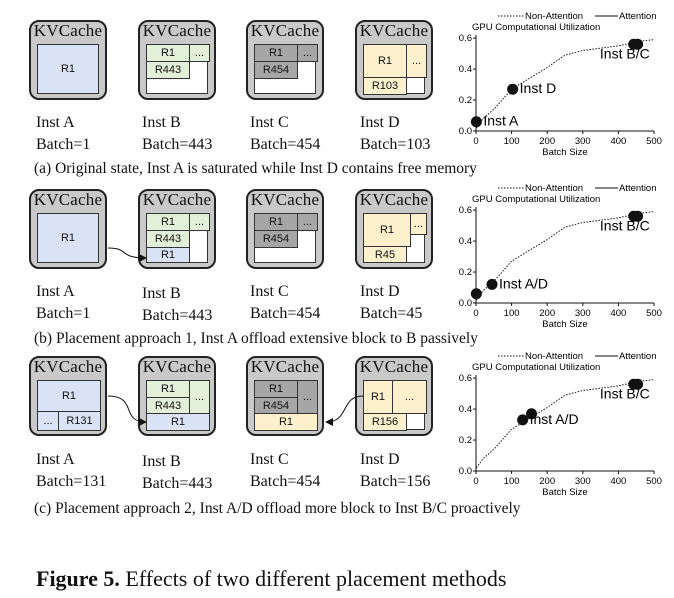 Image resolution: width=674 pixels, height=598 pixels. I want to click on inst-a-batch: Batch=1, so click(63, 144).